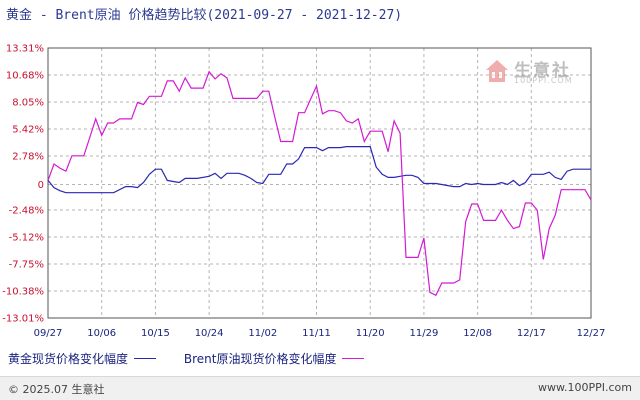 Image resolution: width=640 pixels, height=400 pixels. Describe the element at coordinates (542, 71) in the screenshot. I see `watermark-name: 生意社` at that location.